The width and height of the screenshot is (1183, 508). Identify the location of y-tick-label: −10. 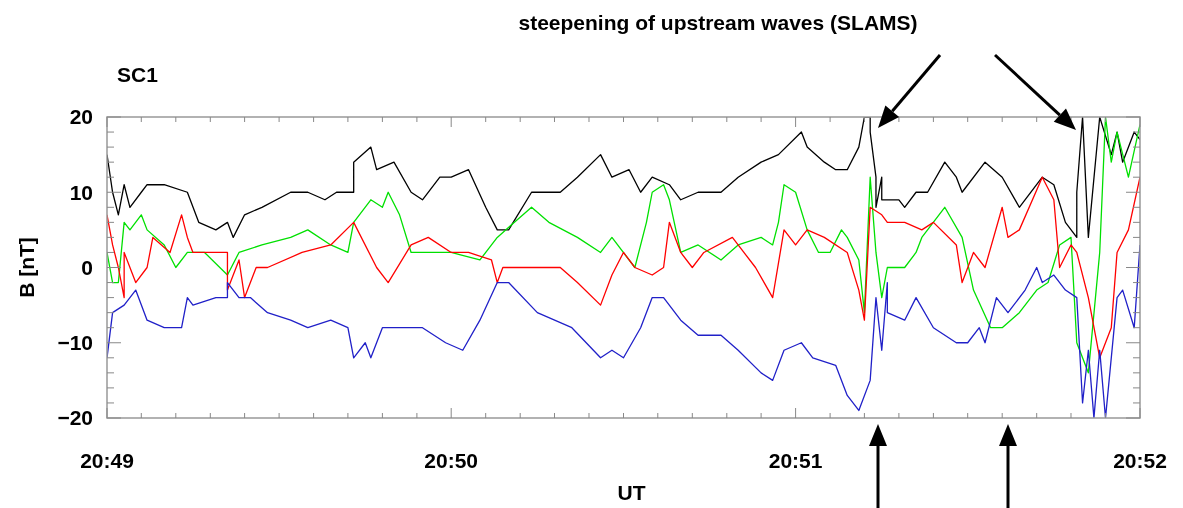
(75, 343).